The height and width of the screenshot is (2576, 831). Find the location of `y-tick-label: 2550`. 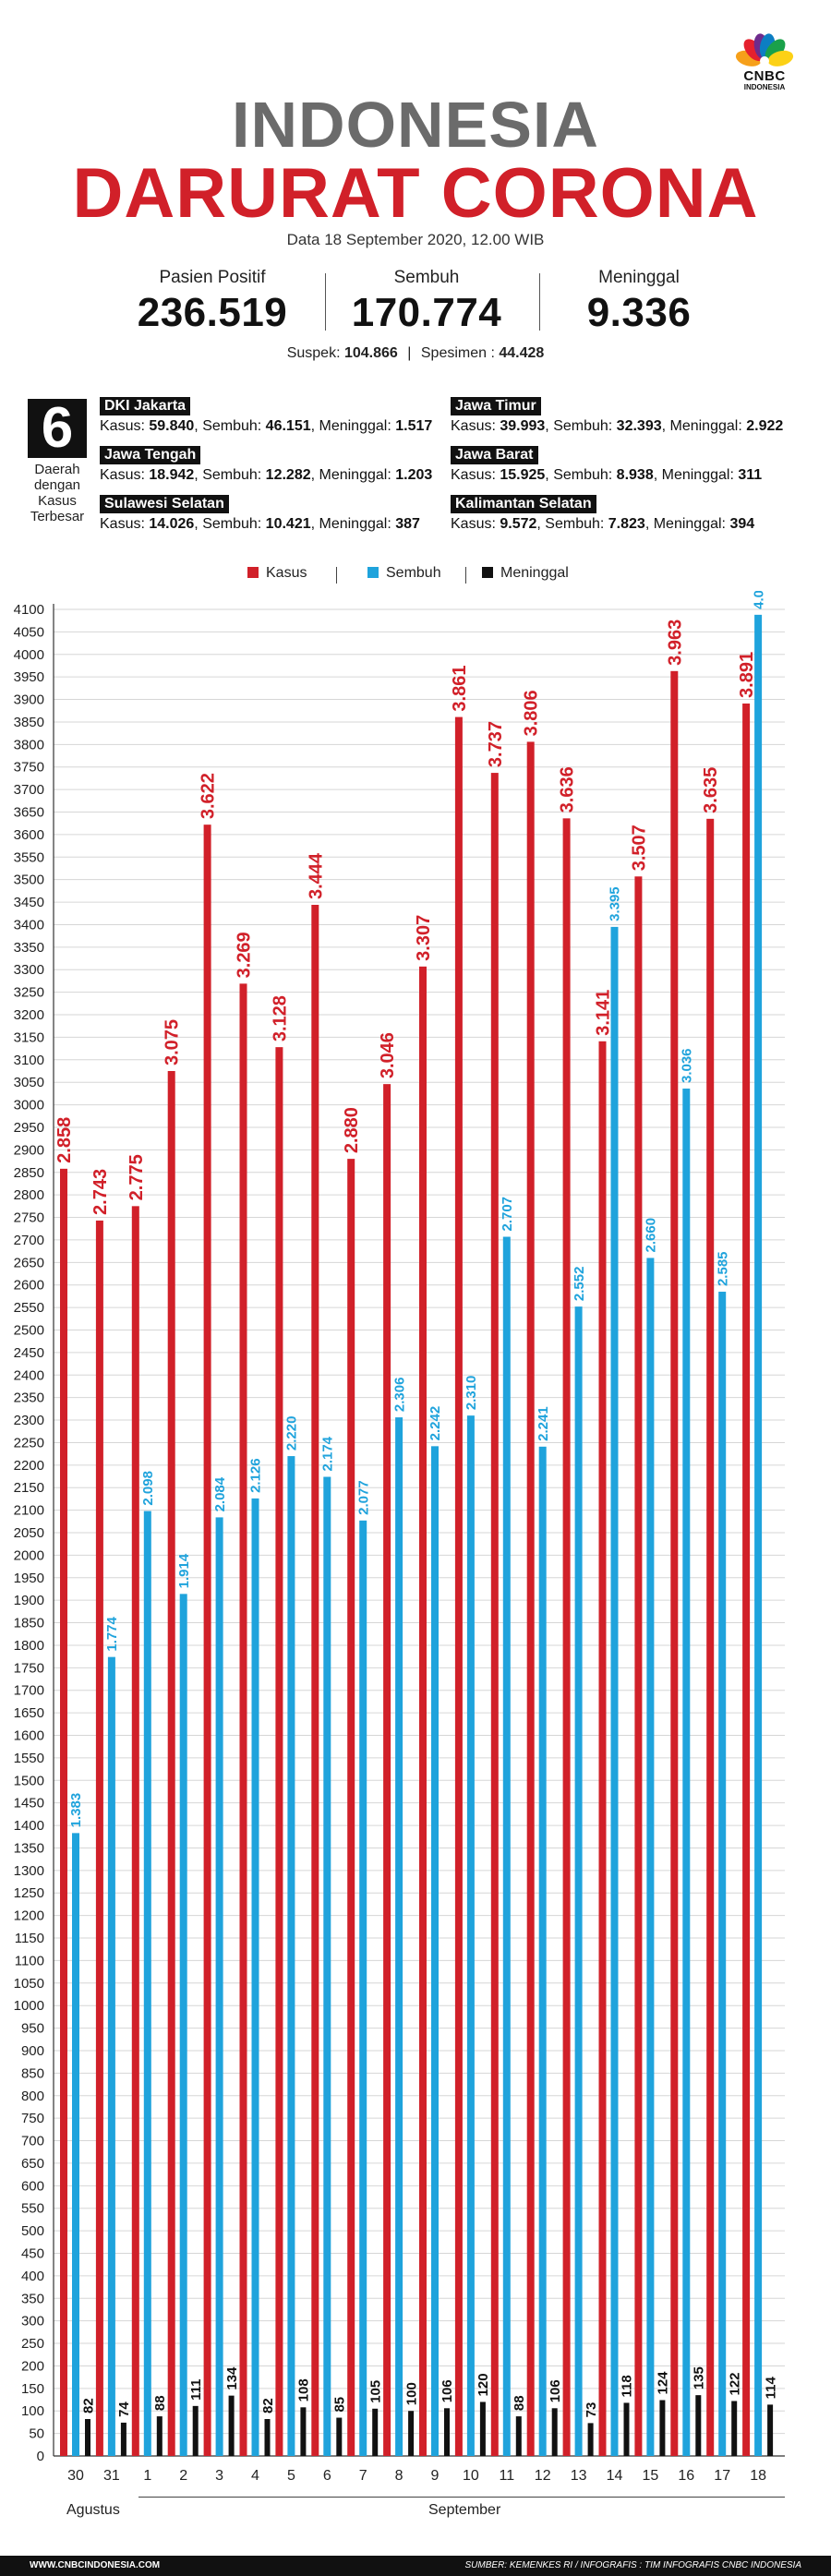

y-tick-label: 2550 is located at coordinates (29, 1308).